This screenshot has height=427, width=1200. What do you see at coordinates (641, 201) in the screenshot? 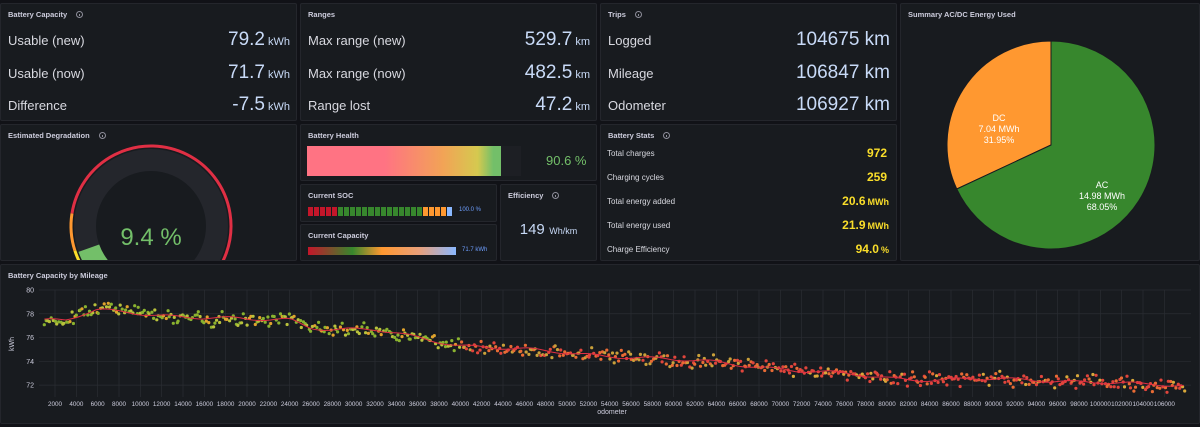
I see `stat-label: Total energy added` at bounding box center [641, 201].